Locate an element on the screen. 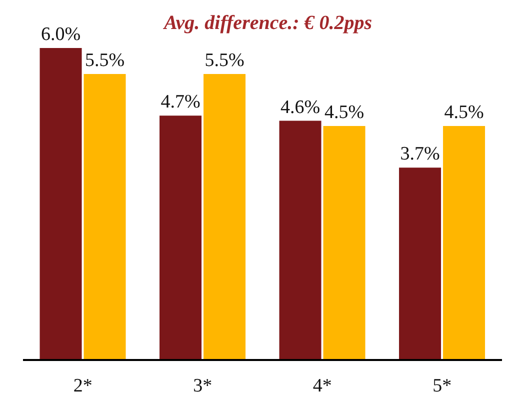 Image resolution: width=506 pixels, height=405 pixels. data-label: 6.0% is located at coordinates (60, 34).